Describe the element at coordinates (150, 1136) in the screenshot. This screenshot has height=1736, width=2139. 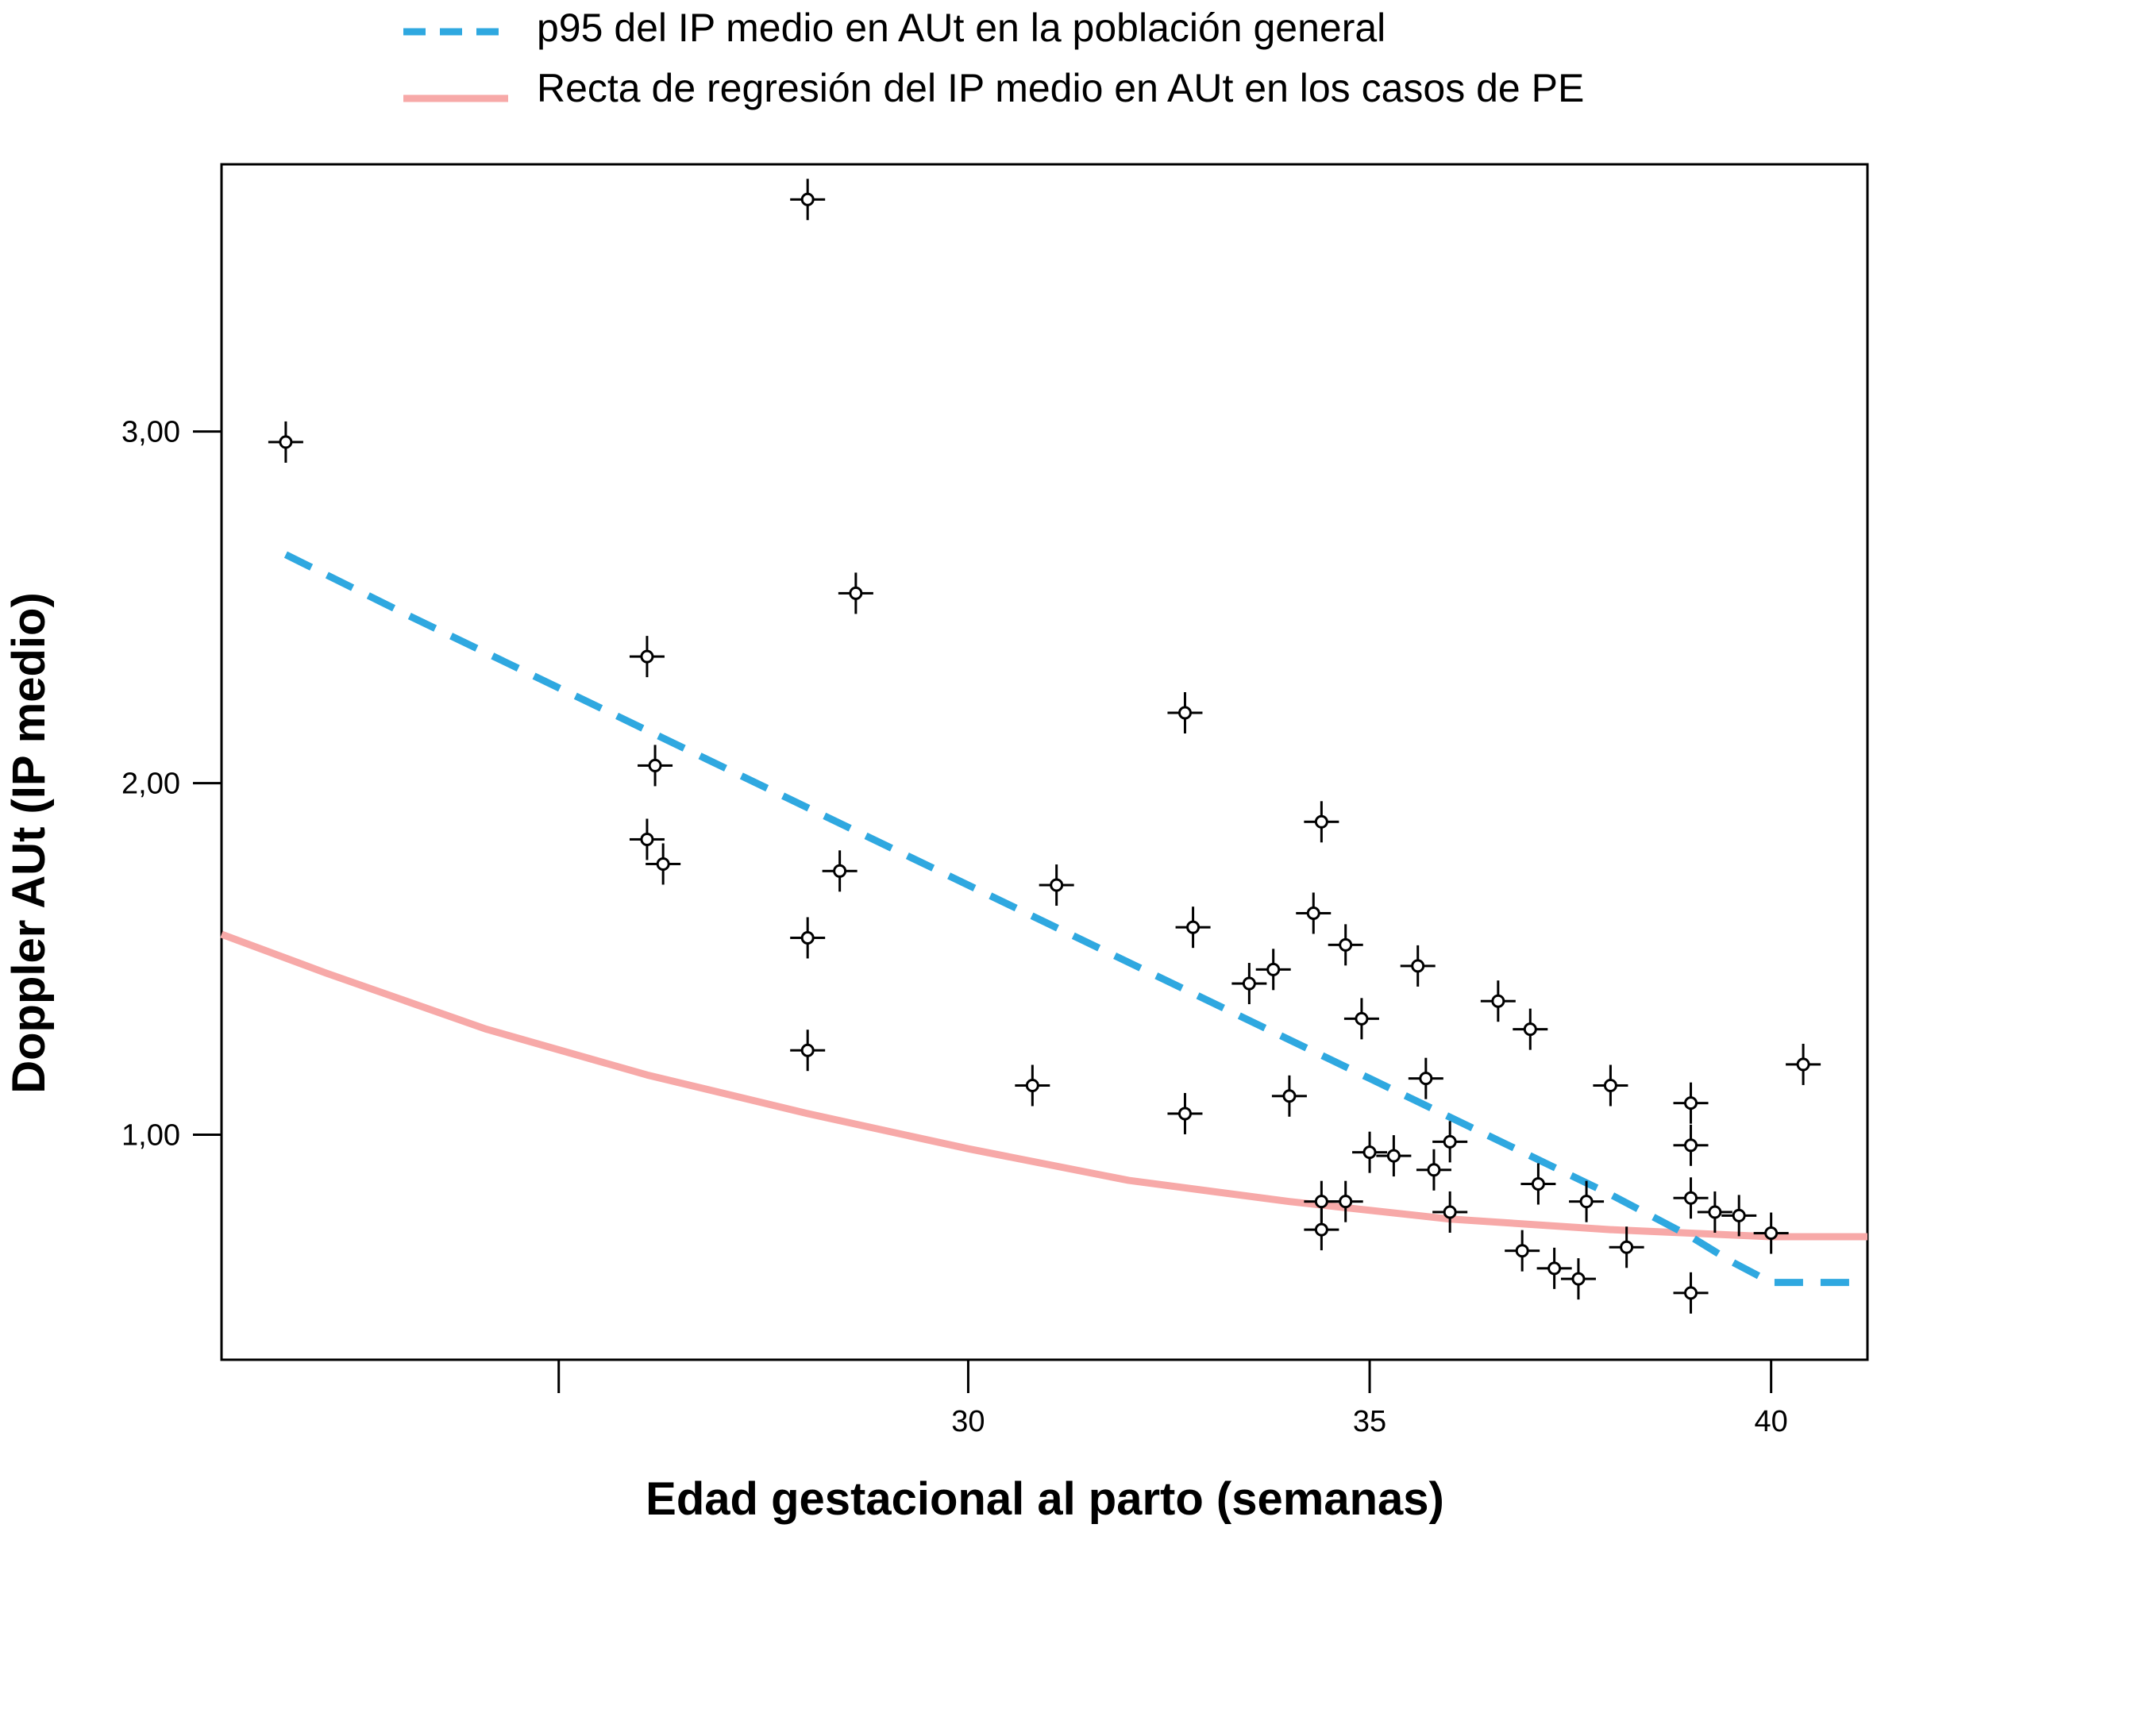
I see `y-tick-label: 1,00` at that location.